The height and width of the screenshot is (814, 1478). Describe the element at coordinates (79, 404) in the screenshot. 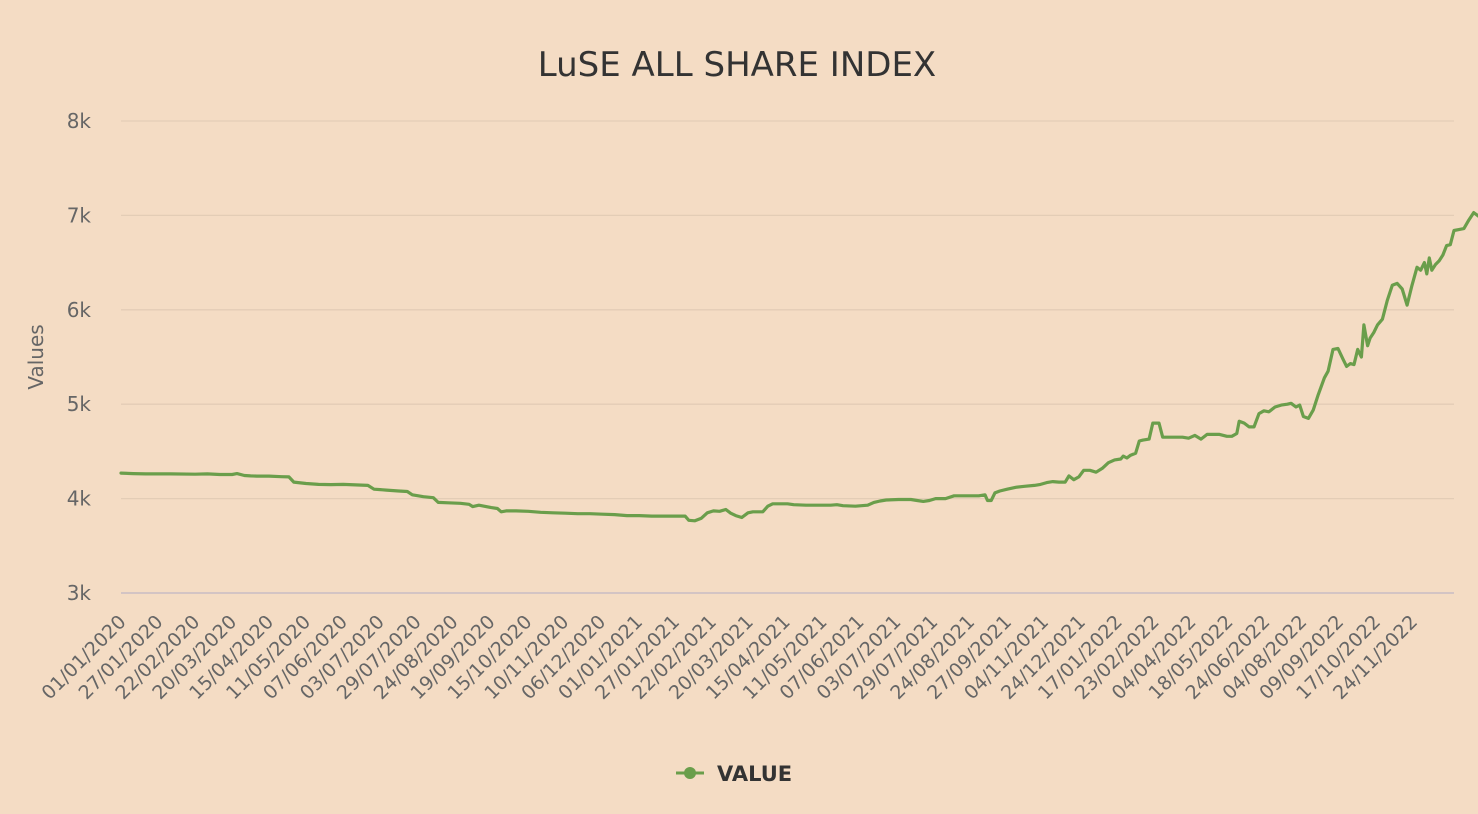

I see `y-tick-label: 5k` at that location.